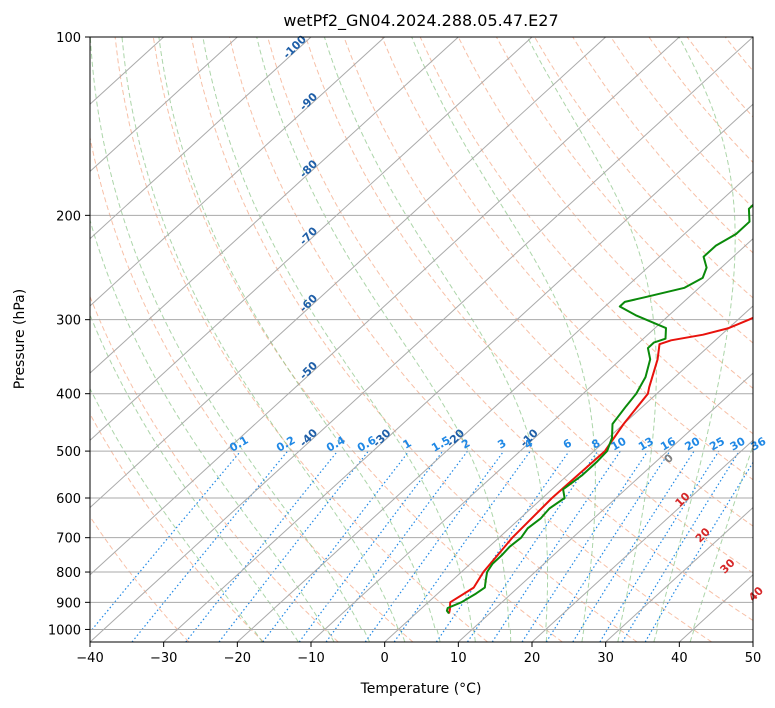 The height and width of the screenshot is (708, 775). I want to click on y-tick-label: 100, so click(68, 38).